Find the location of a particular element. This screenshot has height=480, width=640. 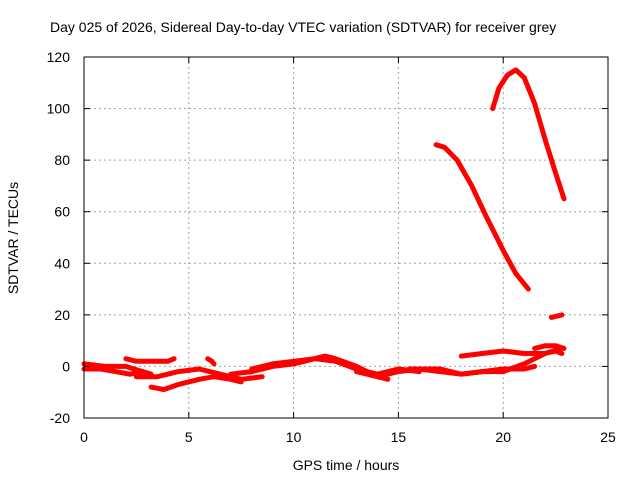

y-tick-label: -20 is located at coordinates (60, 418).